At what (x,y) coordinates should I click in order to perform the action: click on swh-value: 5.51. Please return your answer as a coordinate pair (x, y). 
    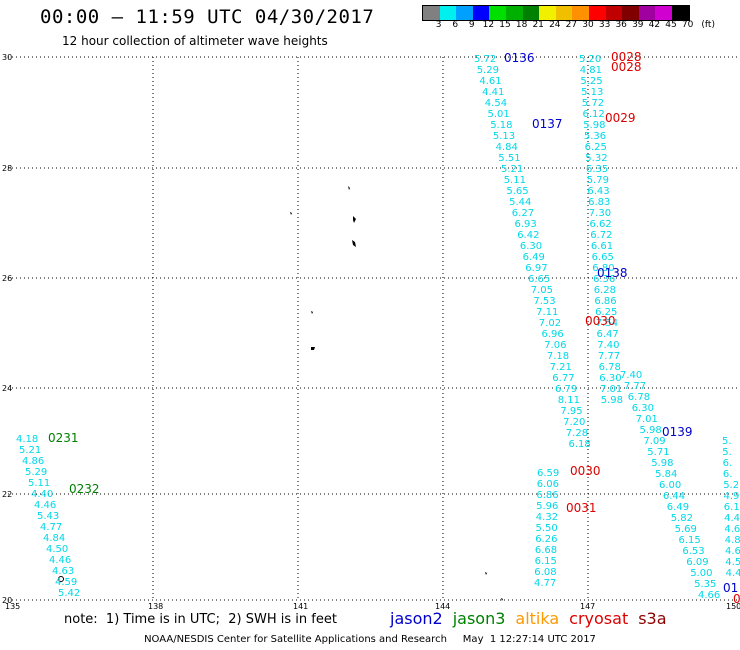
    Looking at the image, I should click on (509, 158).